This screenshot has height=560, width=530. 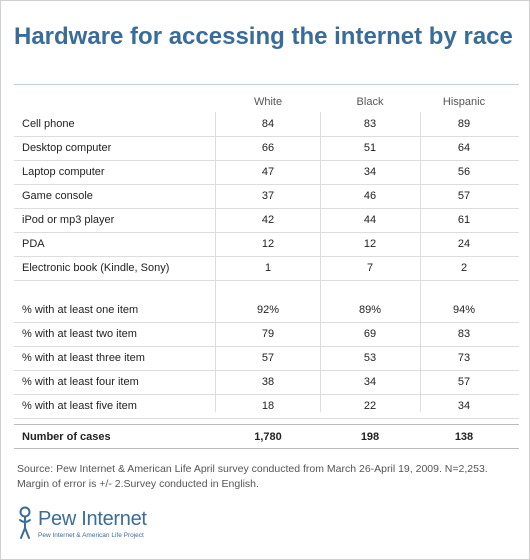 I want to click on row-label: % with at least two item, so click(x=79, y=334).